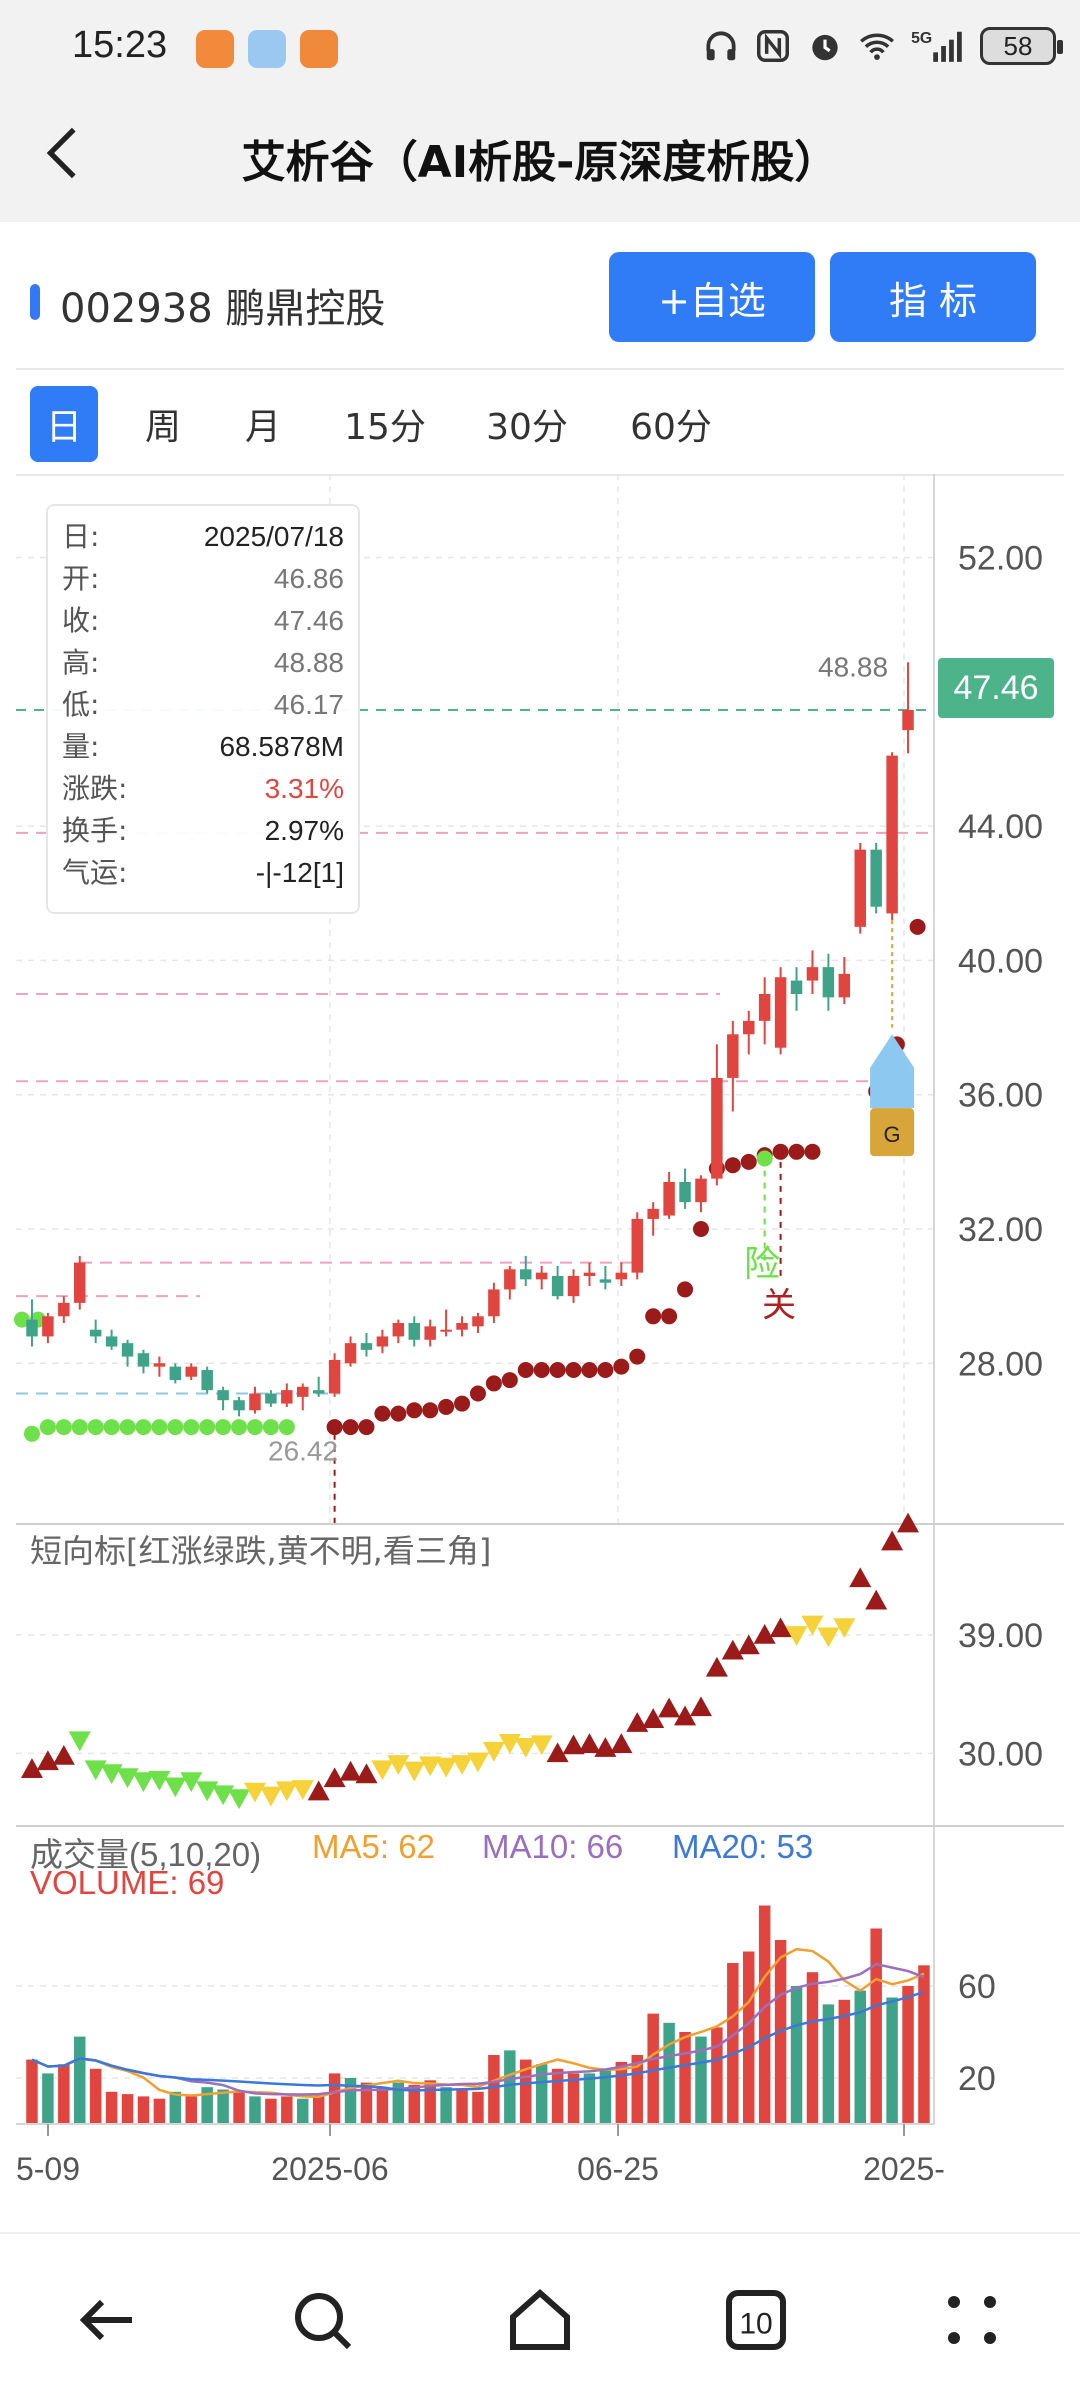 The image size is (1080, 2400). Describe the element at coordinates (261, 1551) in the screenshot. I see `indicator-title: 短向标[红涨绿跌,黄不明,看三角]` at that location.